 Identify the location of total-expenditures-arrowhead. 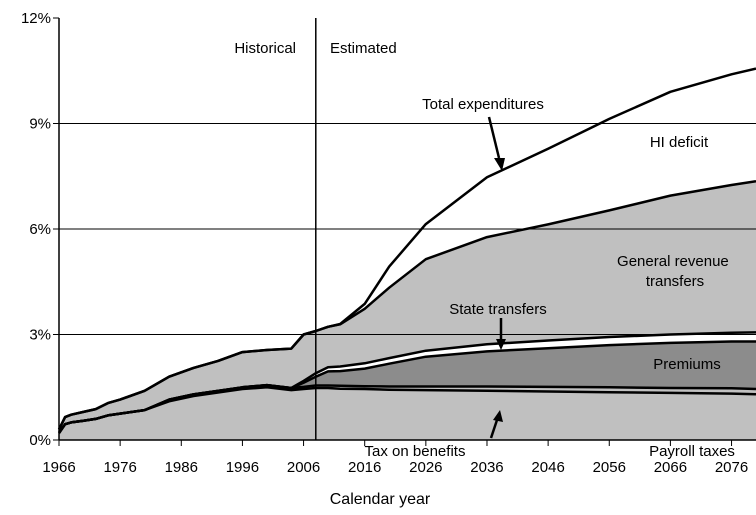
(499, 164).